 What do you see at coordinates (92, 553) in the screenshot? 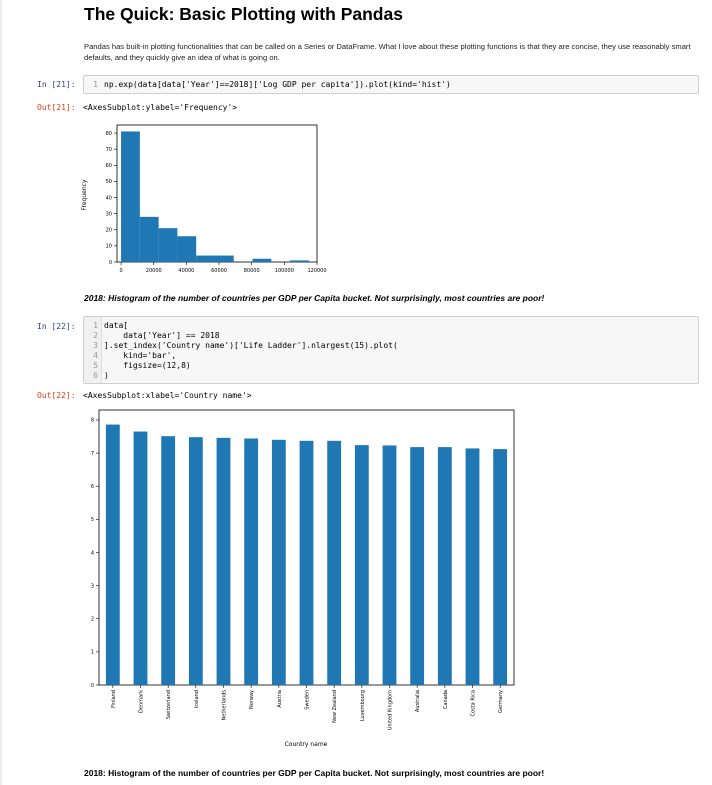
I see `bar-ytick-label: 4` at bounding box center [92, 553].